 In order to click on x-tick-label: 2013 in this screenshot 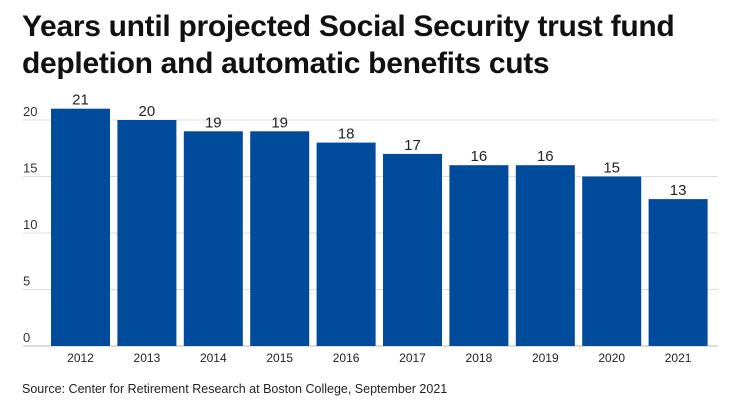, I will do `click(147, 358)`.